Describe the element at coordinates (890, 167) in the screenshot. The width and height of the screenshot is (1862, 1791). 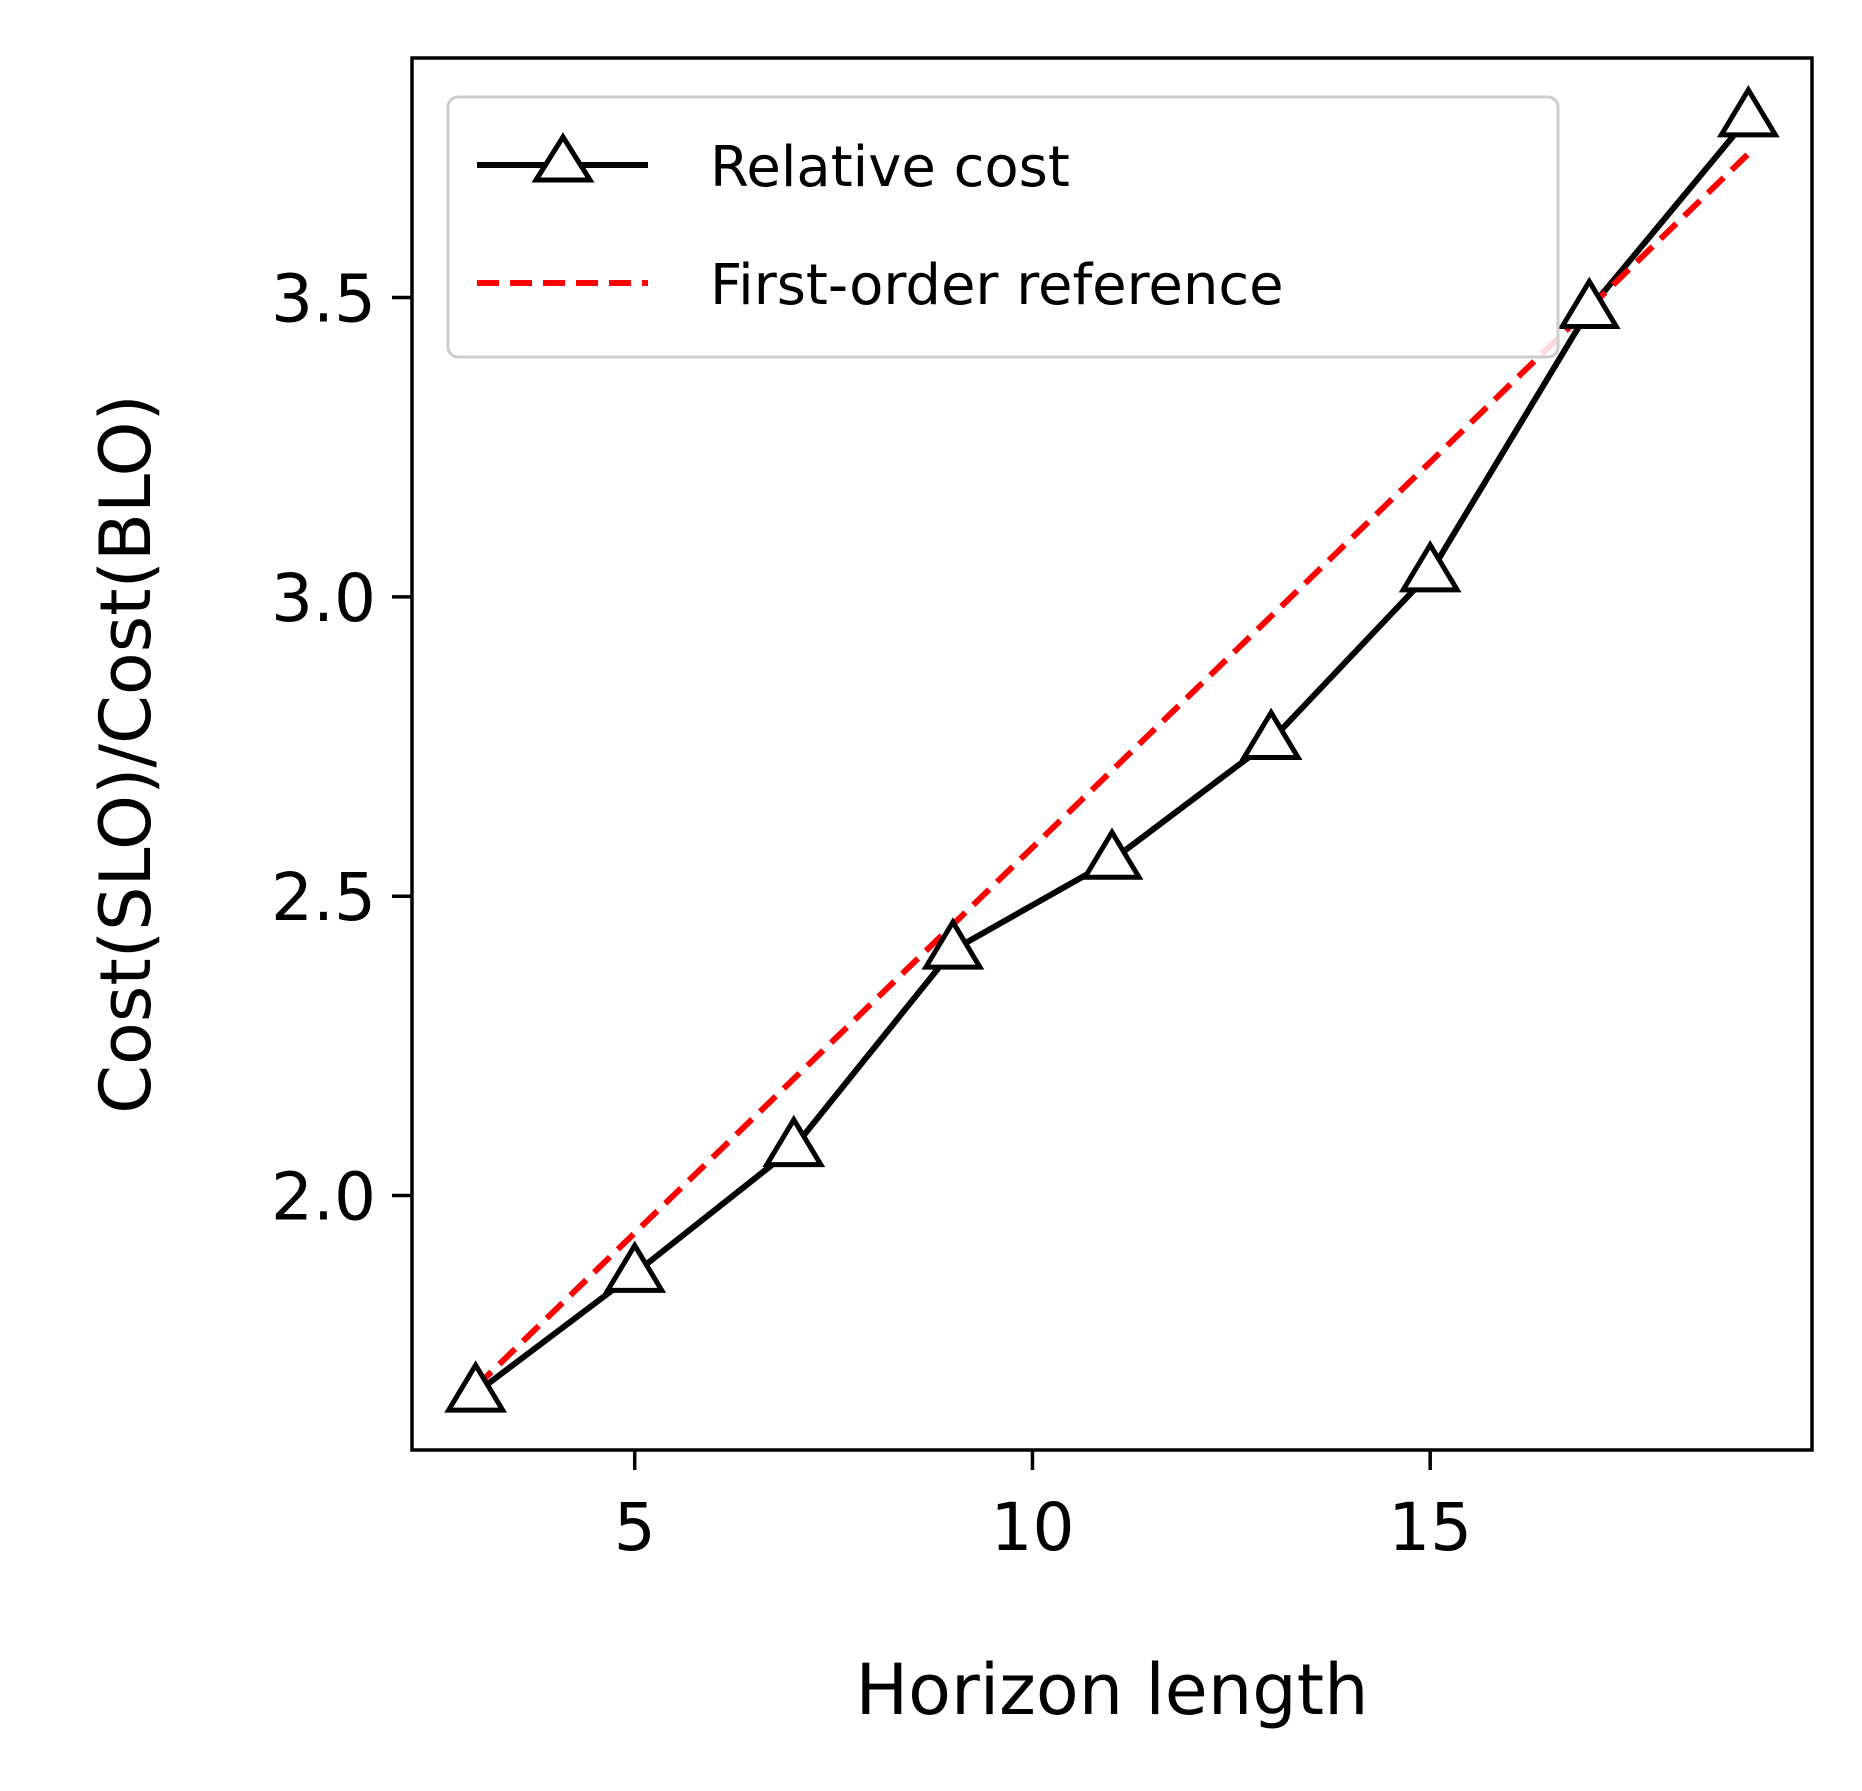
I see `legend-label-relative-cost: Relative cost` at that location.